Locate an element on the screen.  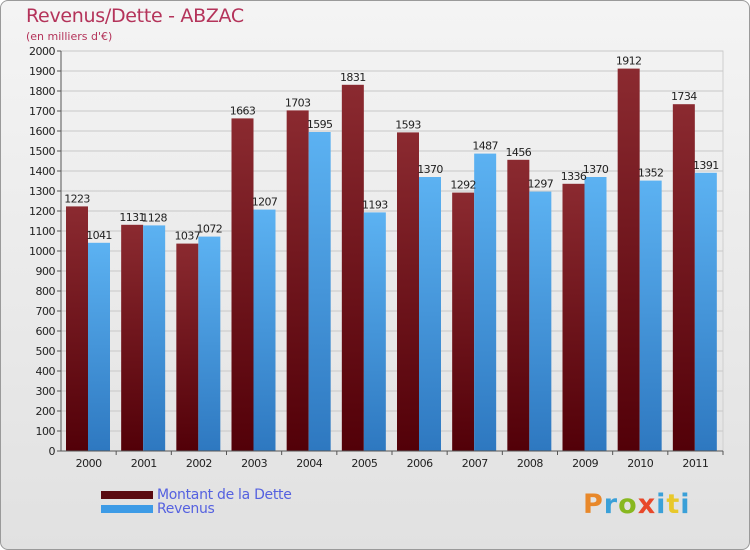
data-label-dette: 1734 is located at coordinates (684, 96).